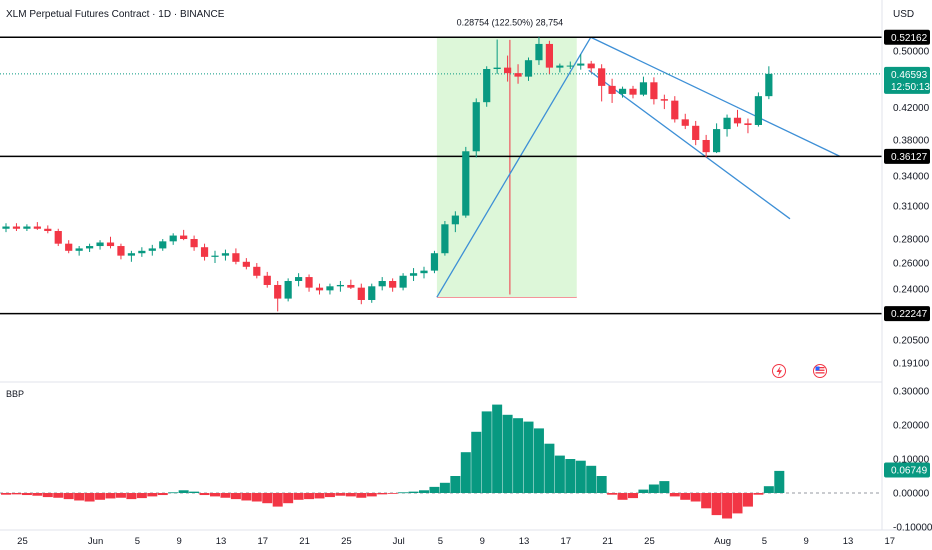  I want to click on rise-trend-line, so click(514, 167).